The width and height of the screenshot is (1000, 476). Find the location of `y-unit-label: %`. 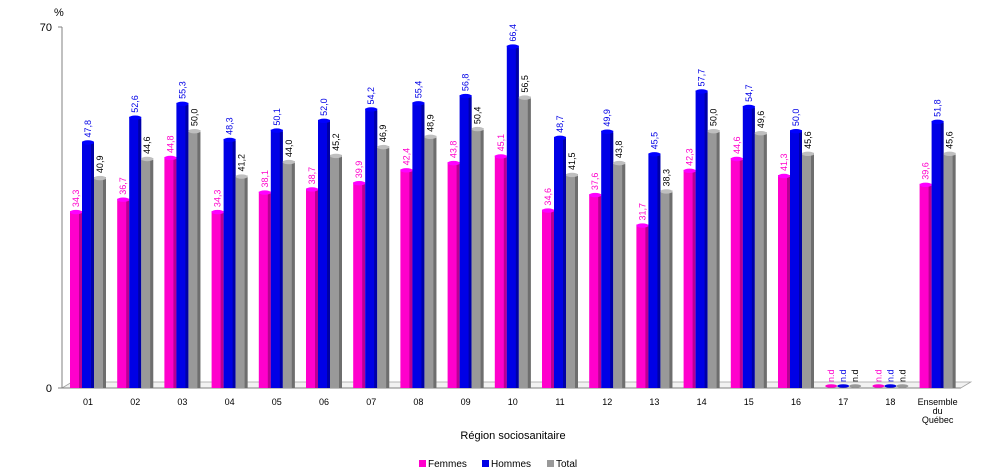

y-unit-label: % is located at coordinates (59, 13).